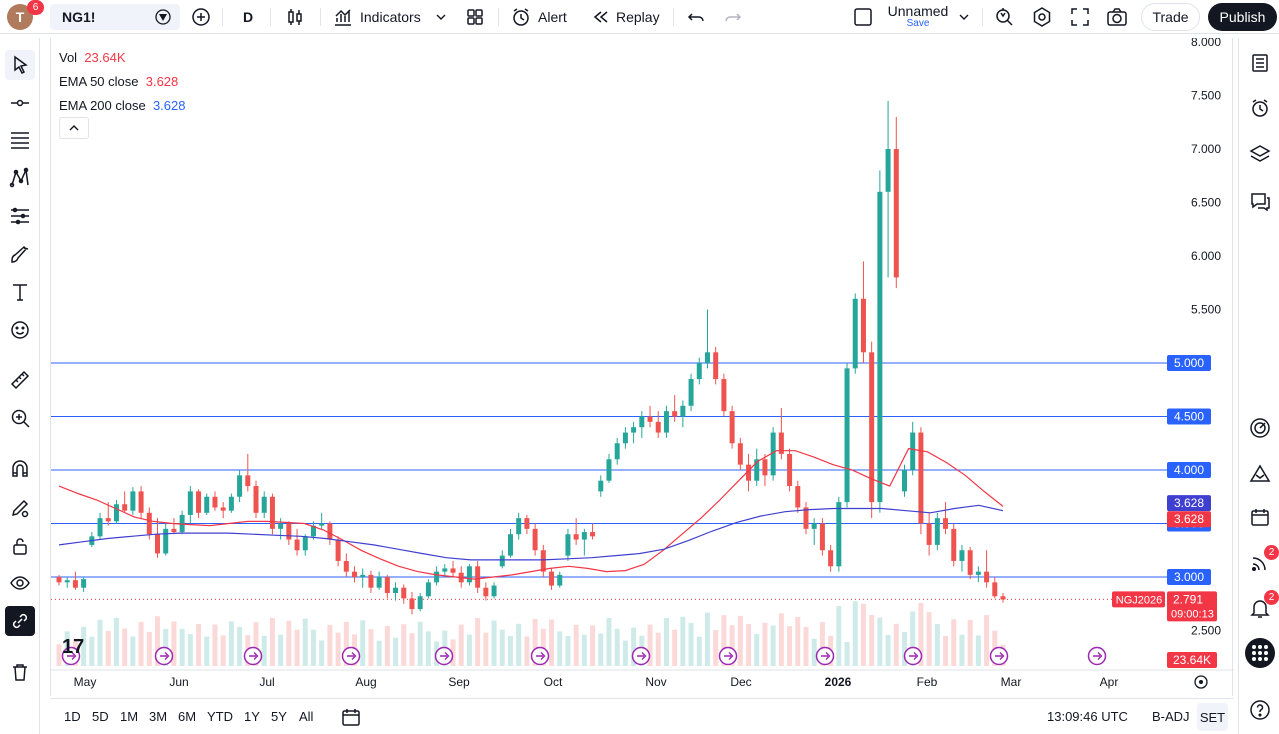  I want to click on symbol-flag-icon, so click(163, 17).